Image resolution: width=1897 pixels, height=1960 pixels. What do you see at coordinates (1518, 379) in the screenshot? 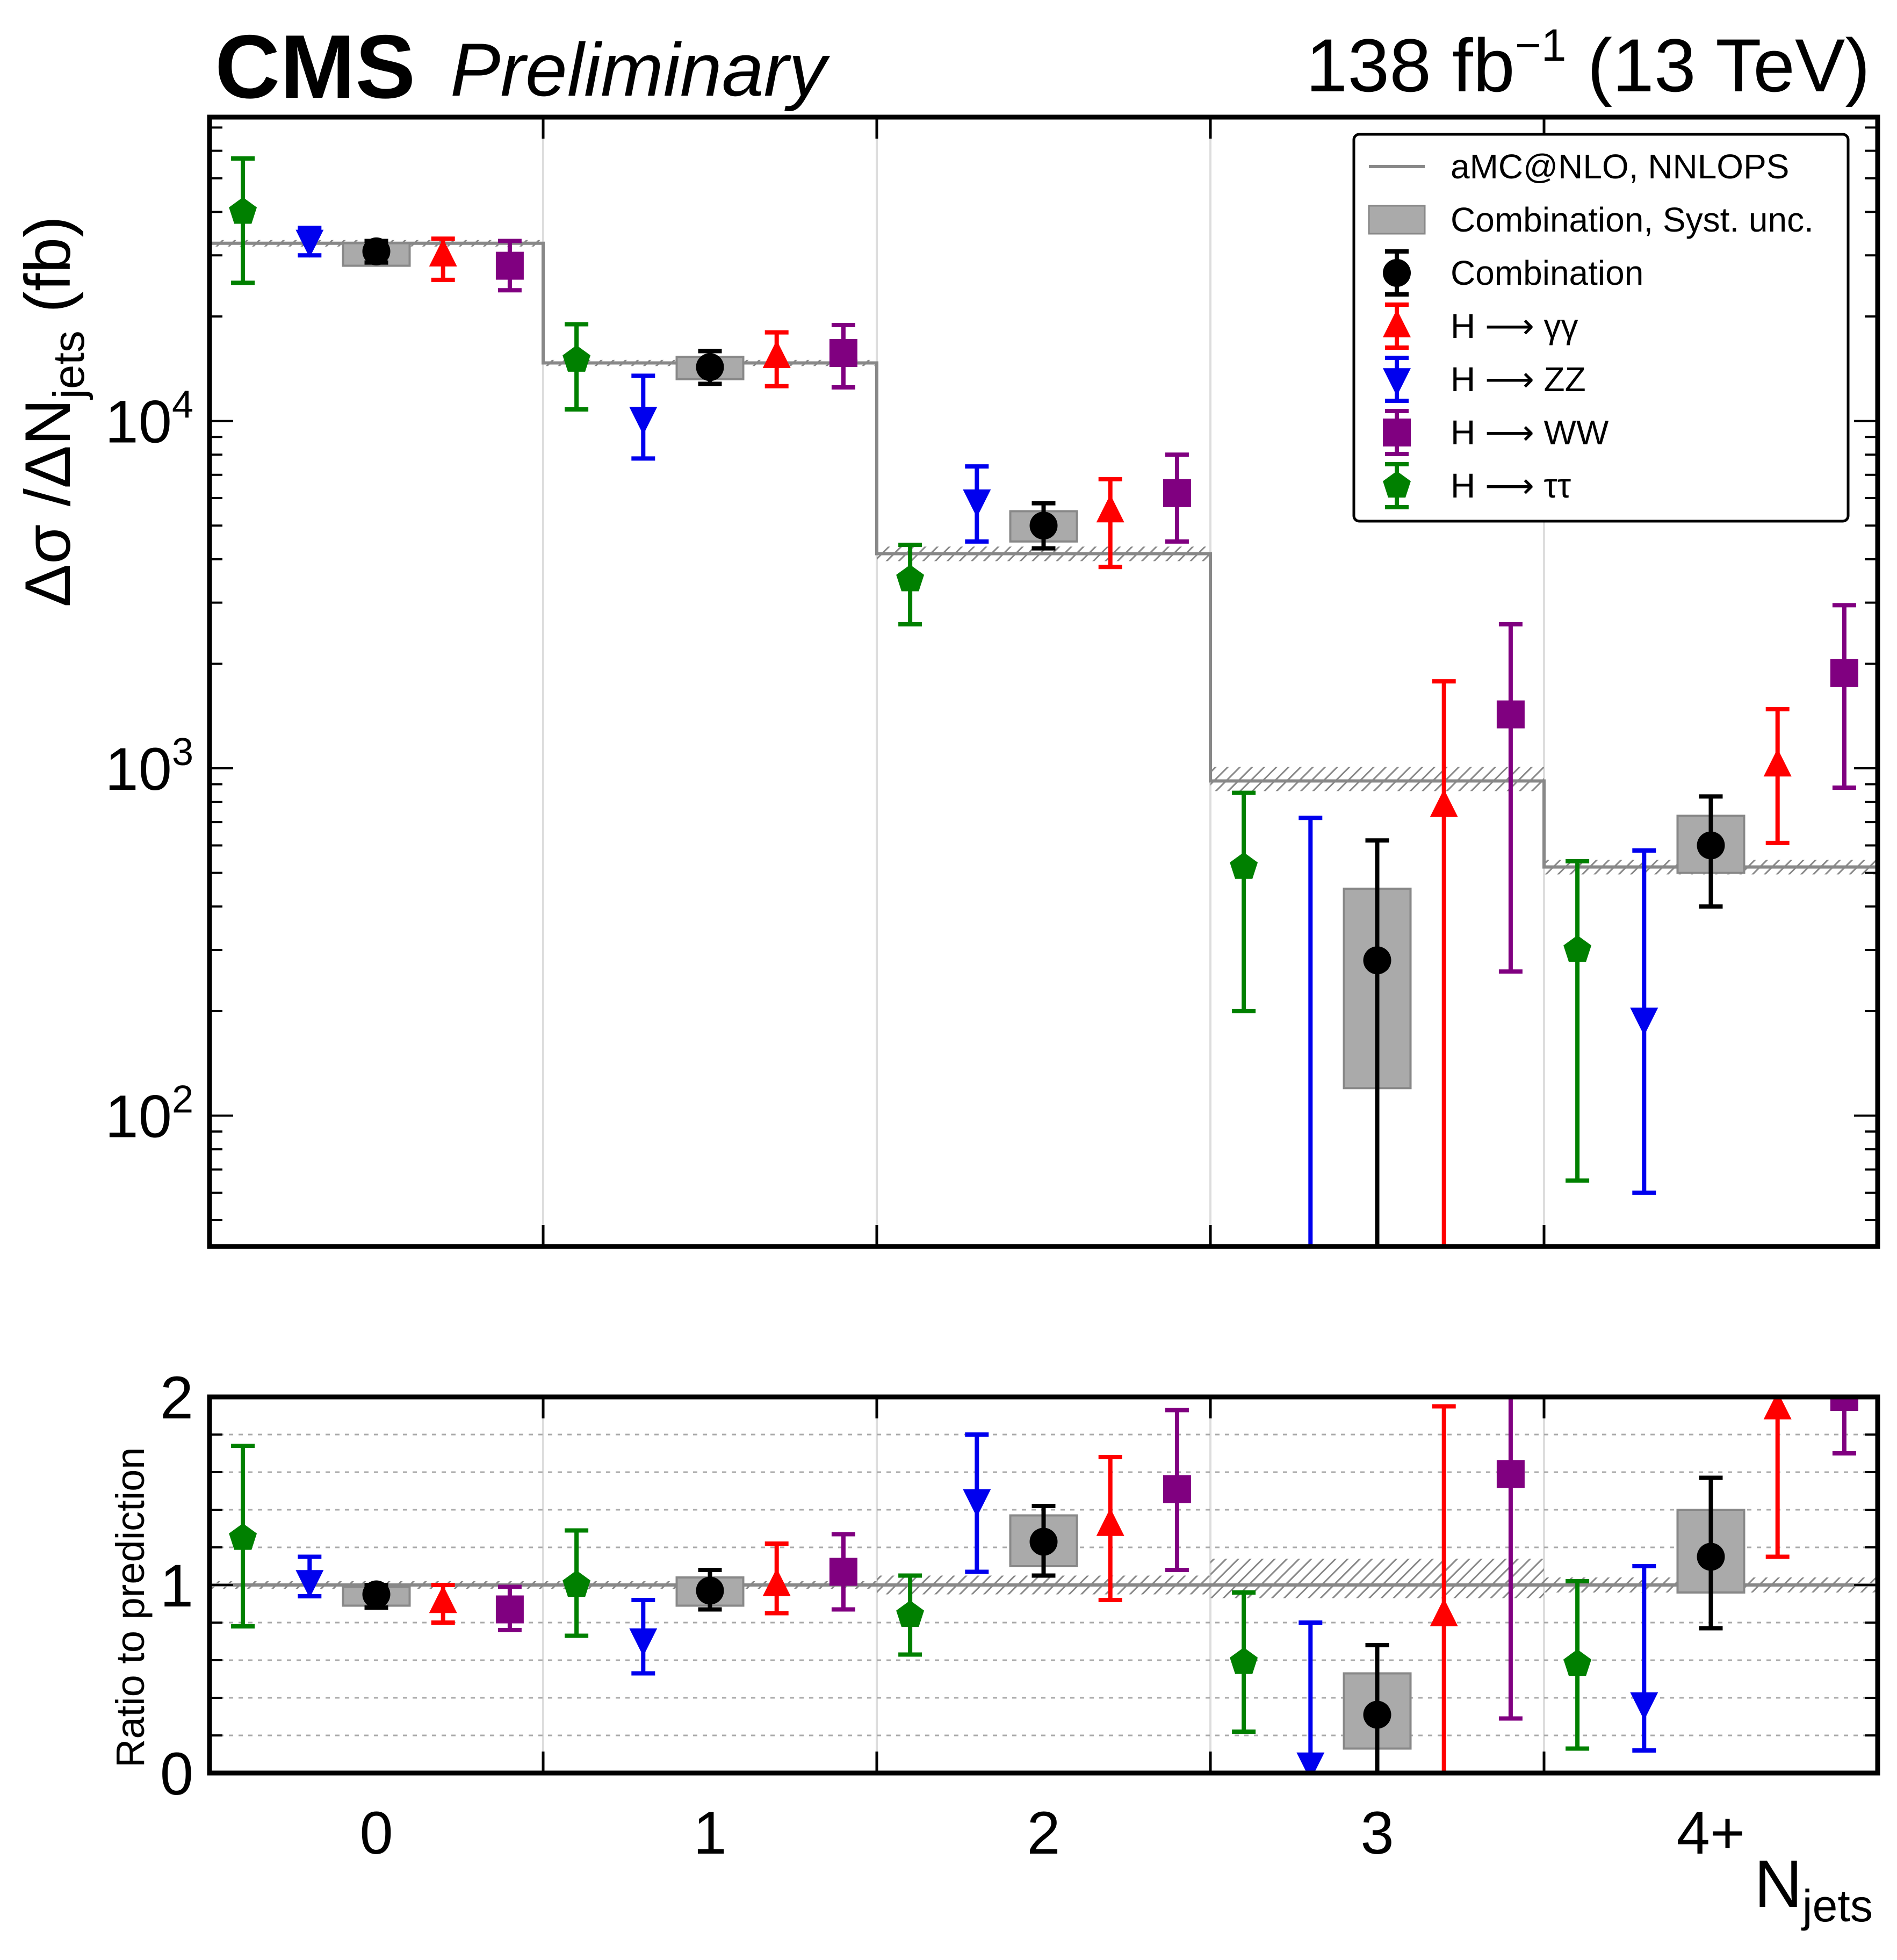
I see `legend-label: H ⟶ ZZ` at bounding box center [1518, 379].